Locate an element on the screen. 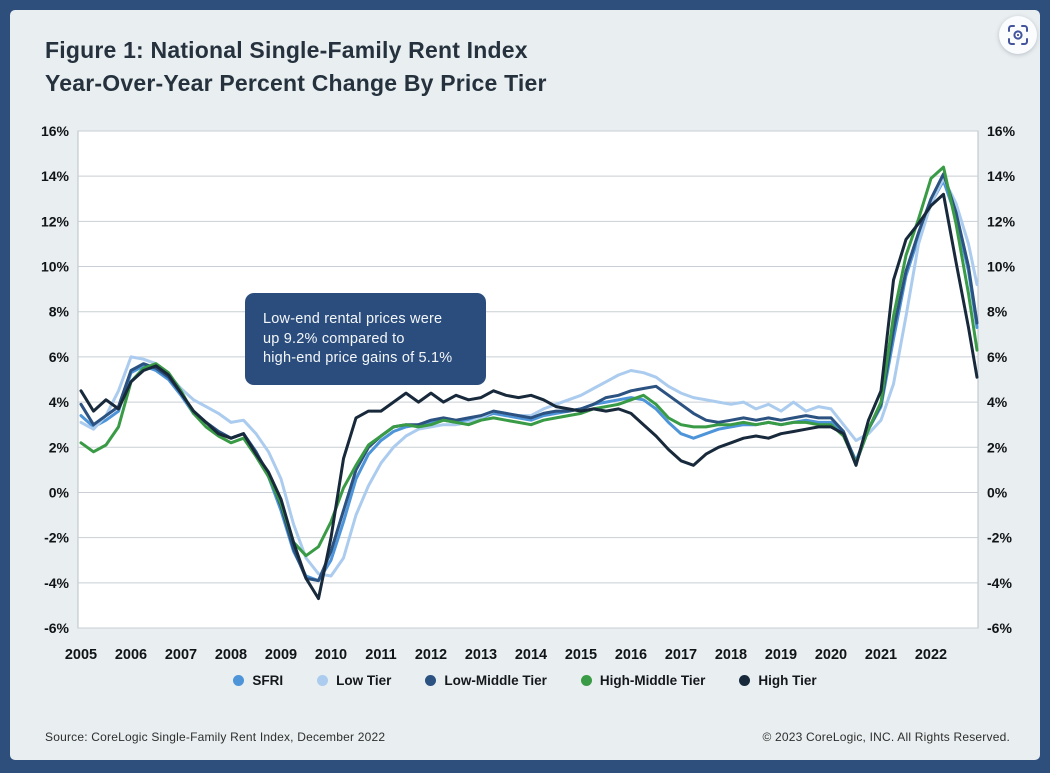 The width and height of the screenshot is (1050, 773). y-axis-tick-label-left: 10% is located at coordinates (55, 267).